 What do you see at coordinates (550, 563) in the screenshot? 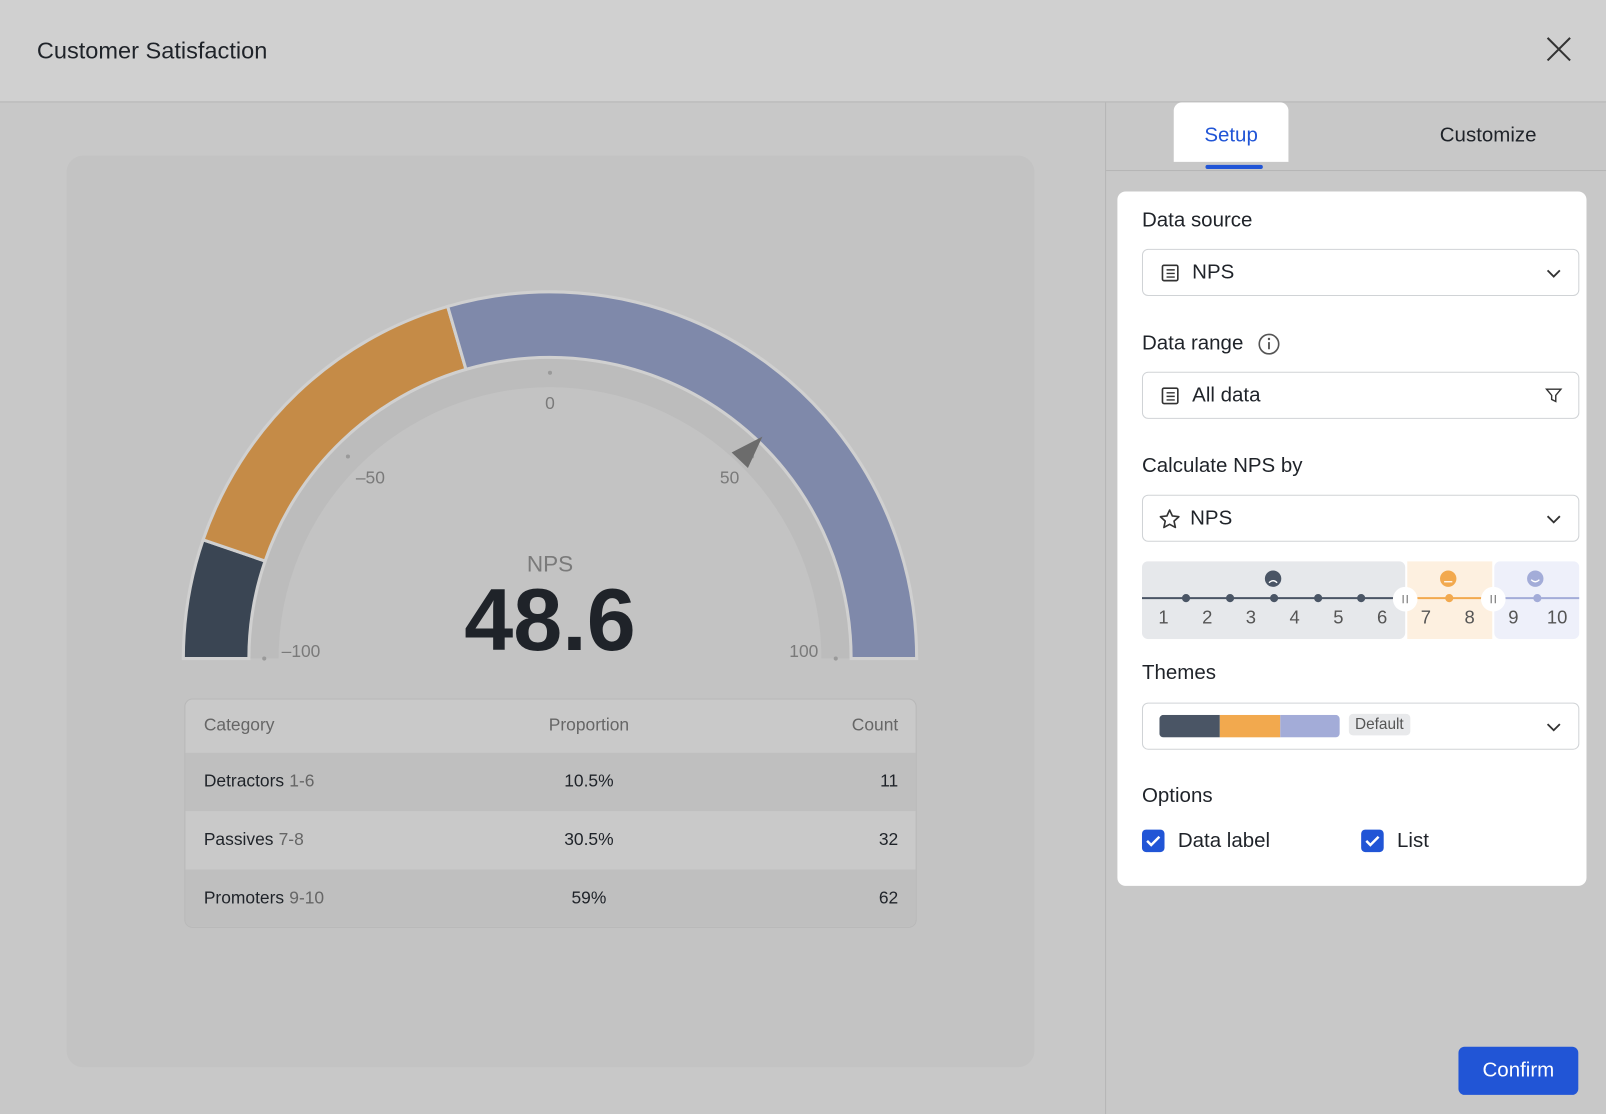
I see `gauge-title: NPS` at bounding box center [550, 563].